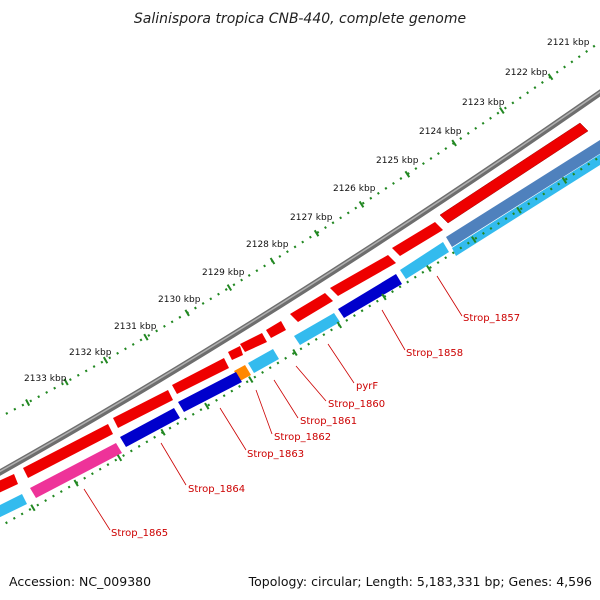 The height and width of the screenshot is (600, 600). What do you see at coordinates (267, 245) in the screenshot?
I see `tick-label: 2128 kbp` at bounding box center [267, 245].